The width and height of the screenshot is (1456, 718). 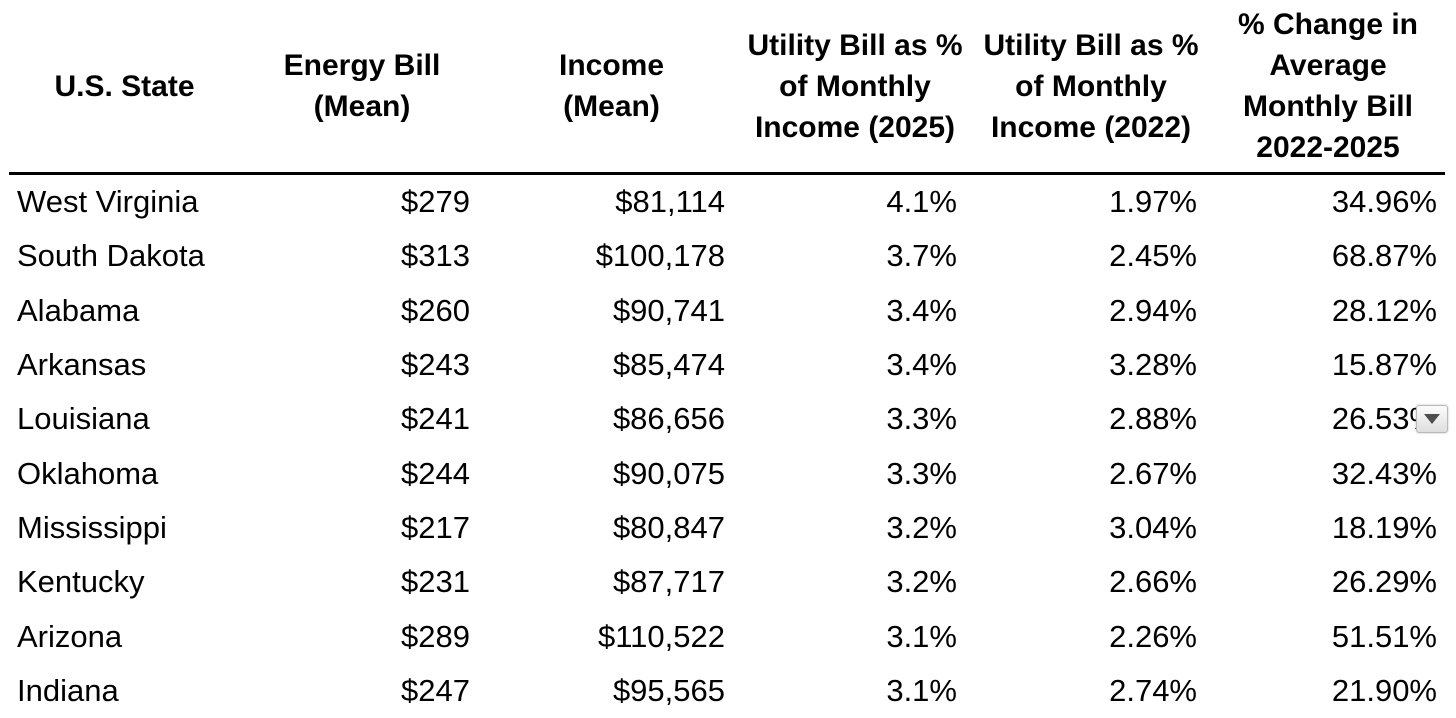 What do you see at coordinates (1091, 582) in the screenshot?
I see `cell-pct-income-2022: 2.66%` at bounding box center [1091, 582].